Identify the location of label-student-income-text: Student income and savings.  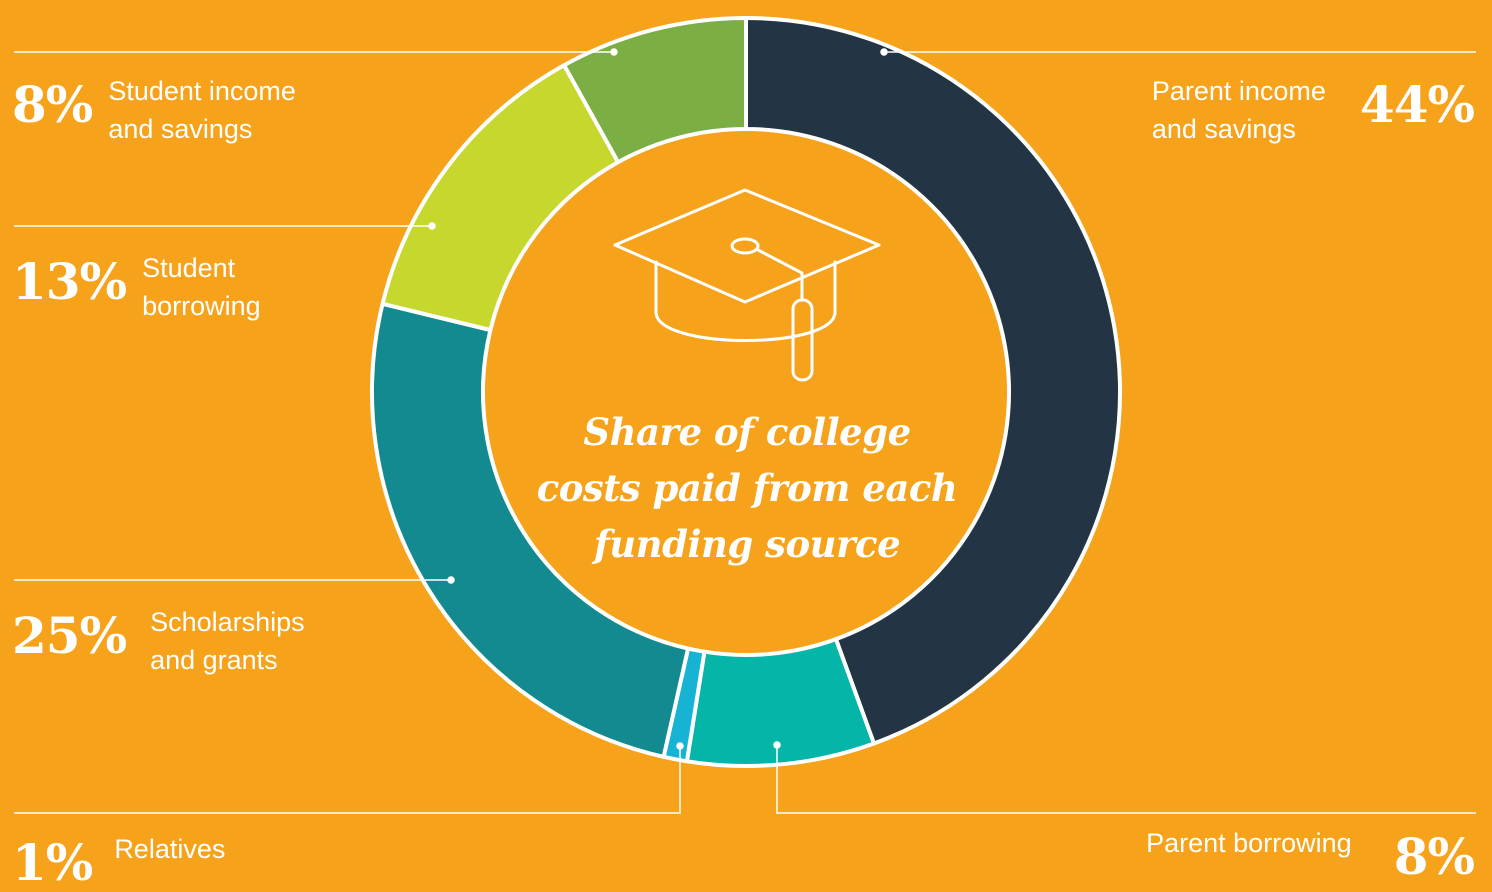
(202, 110).